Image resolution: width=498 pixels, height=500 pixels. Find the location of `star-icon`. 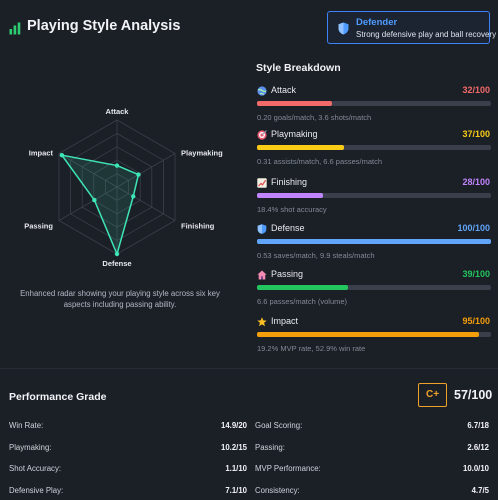

star-icon is located at coordinates (262, 322).